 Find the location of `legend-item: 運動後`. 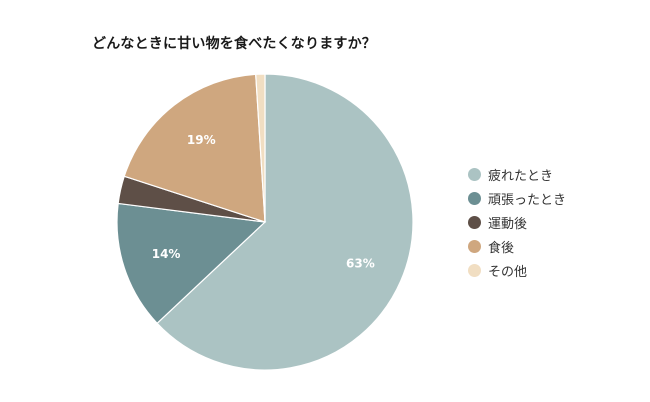

legend-item: 運動後 is located at coordinates (553, 223).